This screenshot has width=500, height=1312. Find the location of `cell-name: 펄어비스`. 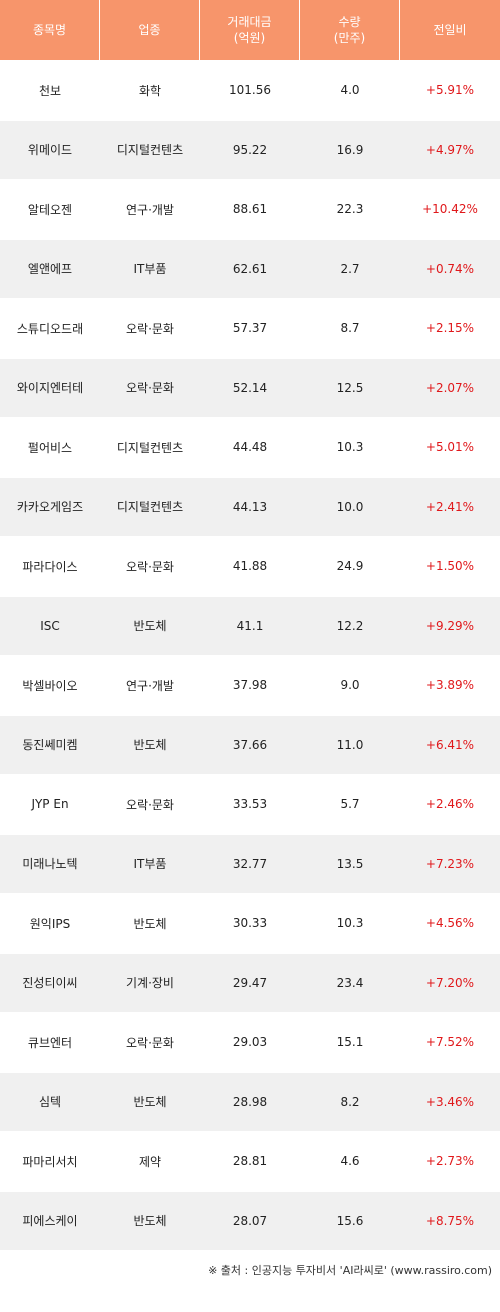

cell-name: 펄어비스 is located at coordinates (50, 447).